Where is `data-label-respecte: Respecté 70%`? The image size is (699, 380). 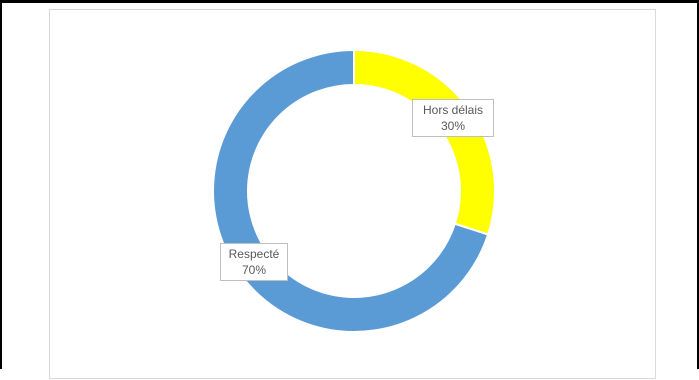 data-label-respecte: Respecté 70% is located at coordinates (254, 262).